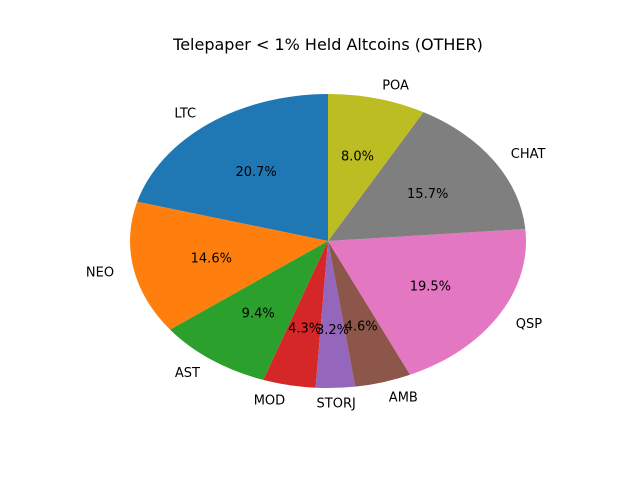  Describe the element at coordinates (427, 302) in the screenshot. I see `pie-slice-qsp` at that location.